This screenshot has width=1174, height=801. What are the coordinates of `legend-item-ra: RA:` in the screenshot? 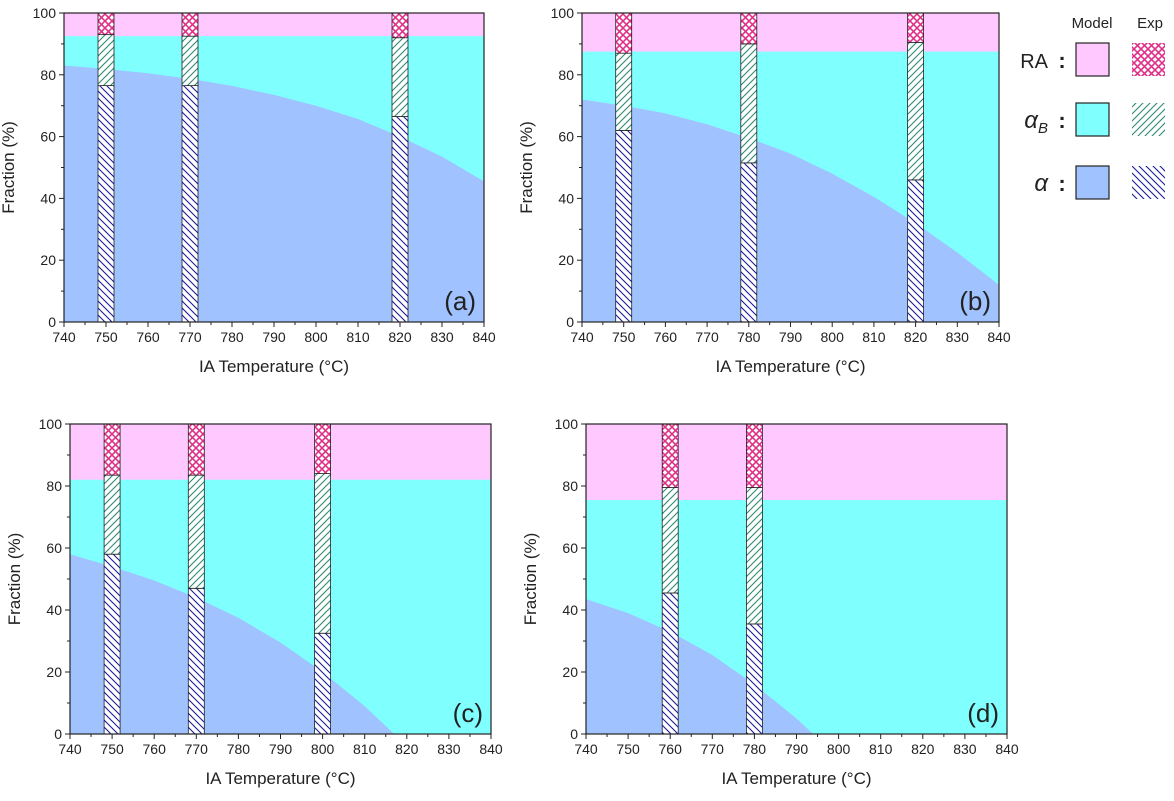 It's located at (1092, 59).